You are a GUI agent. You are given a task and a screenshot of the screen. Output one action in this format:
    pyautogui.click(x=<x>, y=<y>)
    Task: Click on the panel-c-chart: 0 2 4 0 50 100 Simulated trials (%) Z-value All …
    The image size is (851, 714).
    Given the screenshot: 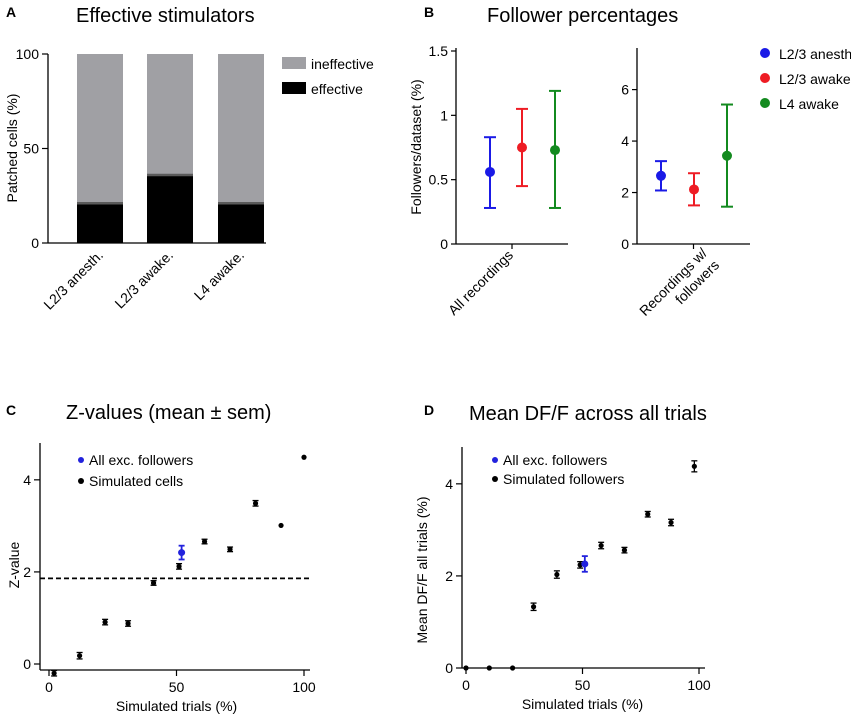 What is the action you would take?
    pyautogui.click(x=161, y=578)
    